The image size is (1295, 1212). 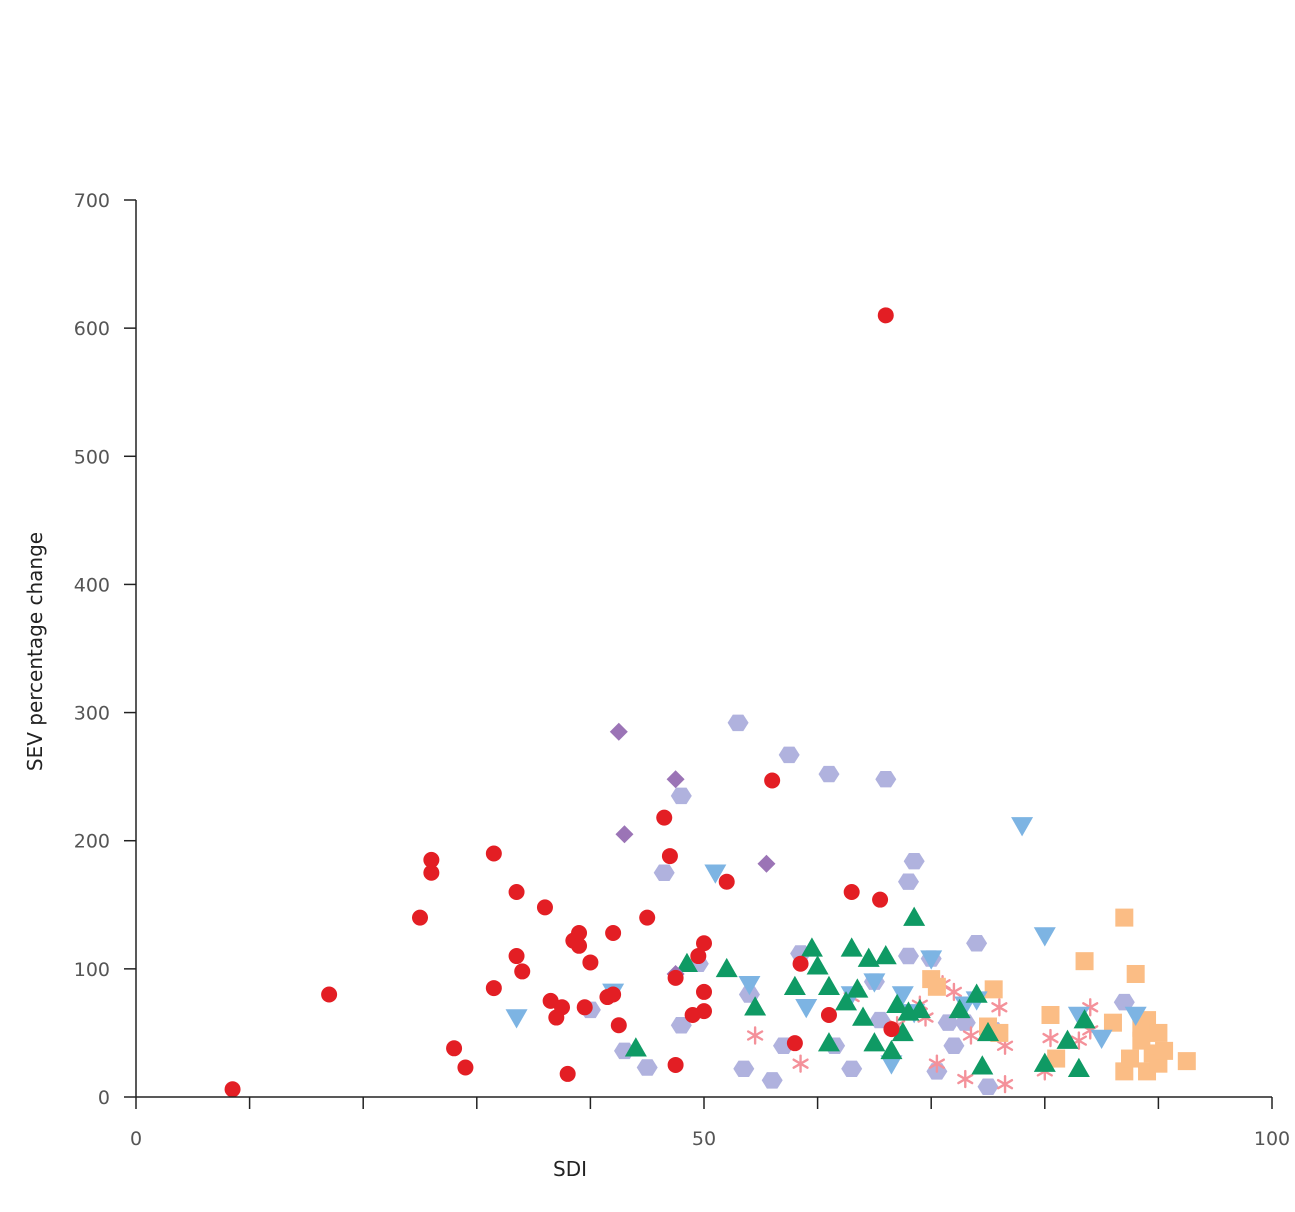 What do you see at coordinates (570, 1169) in the screenshot?
I see `x-axis-title: SDI` at bounding box center [570, 1169].